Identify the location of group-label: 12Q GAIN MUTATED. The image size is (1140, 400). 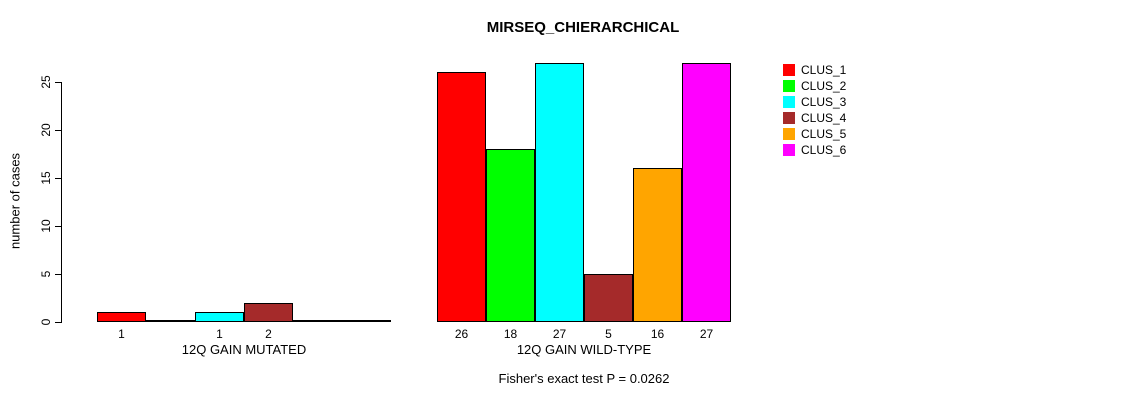
(244, 349).